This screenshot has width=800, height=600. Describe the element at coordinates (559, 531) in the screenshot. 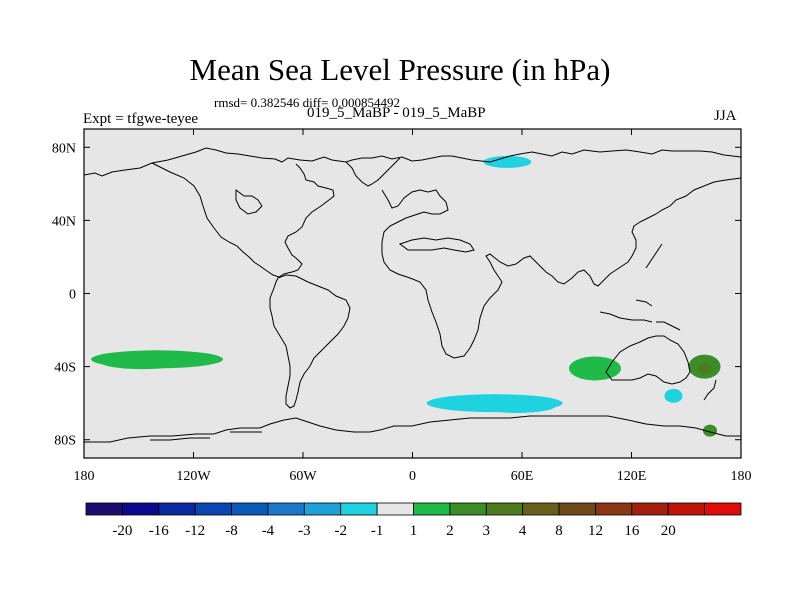

I see `colorbar-label: 8` at that location.